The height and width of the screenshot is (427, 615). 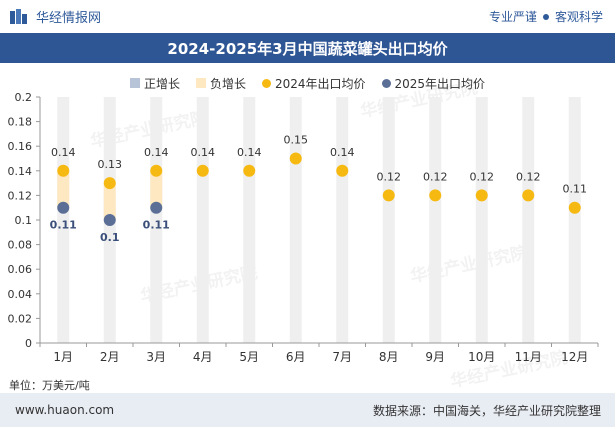 What do you see at coordinates (161, 83) in the screenshot?
I see `legend-label-positive: 正增长` at bounding box center [161, 83].